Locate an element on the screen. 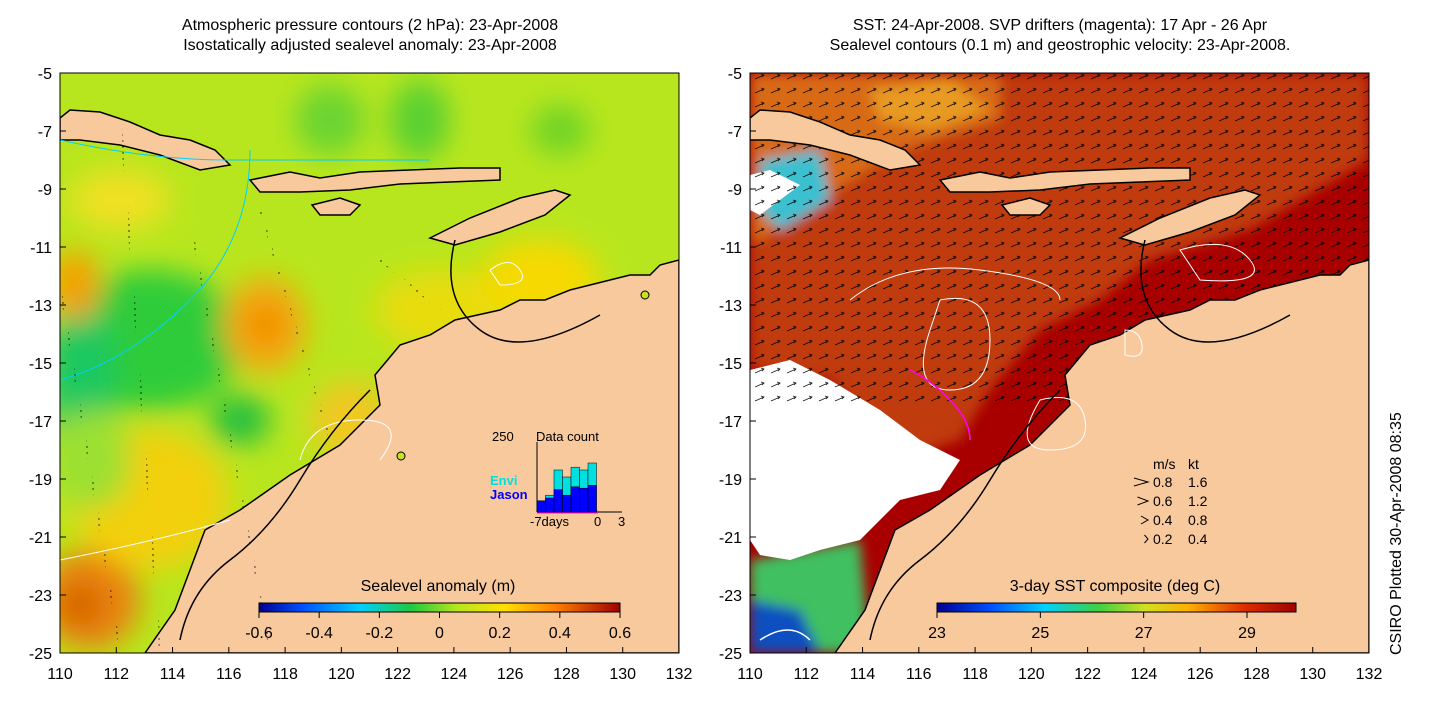 The image size is (1440, 720). right-y-tick-label: -7 is located at coordinates (735, 132).